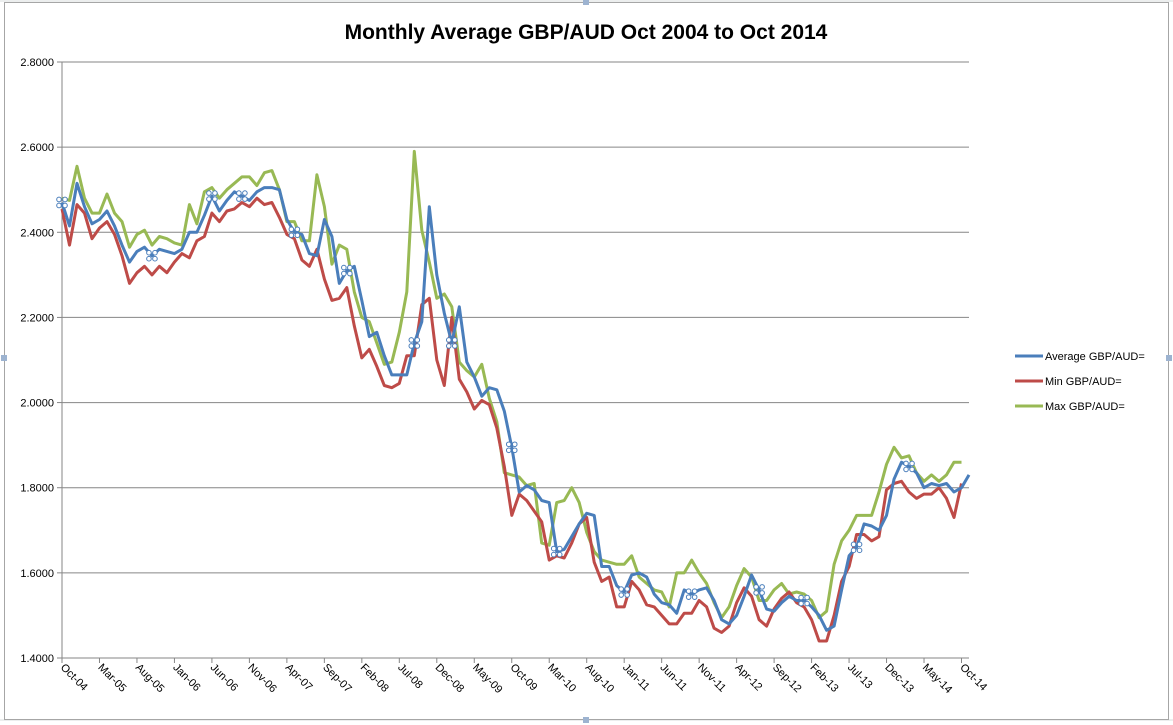  I want to click on legend-label: Max GBP/AUD=, so click(1085, 407).